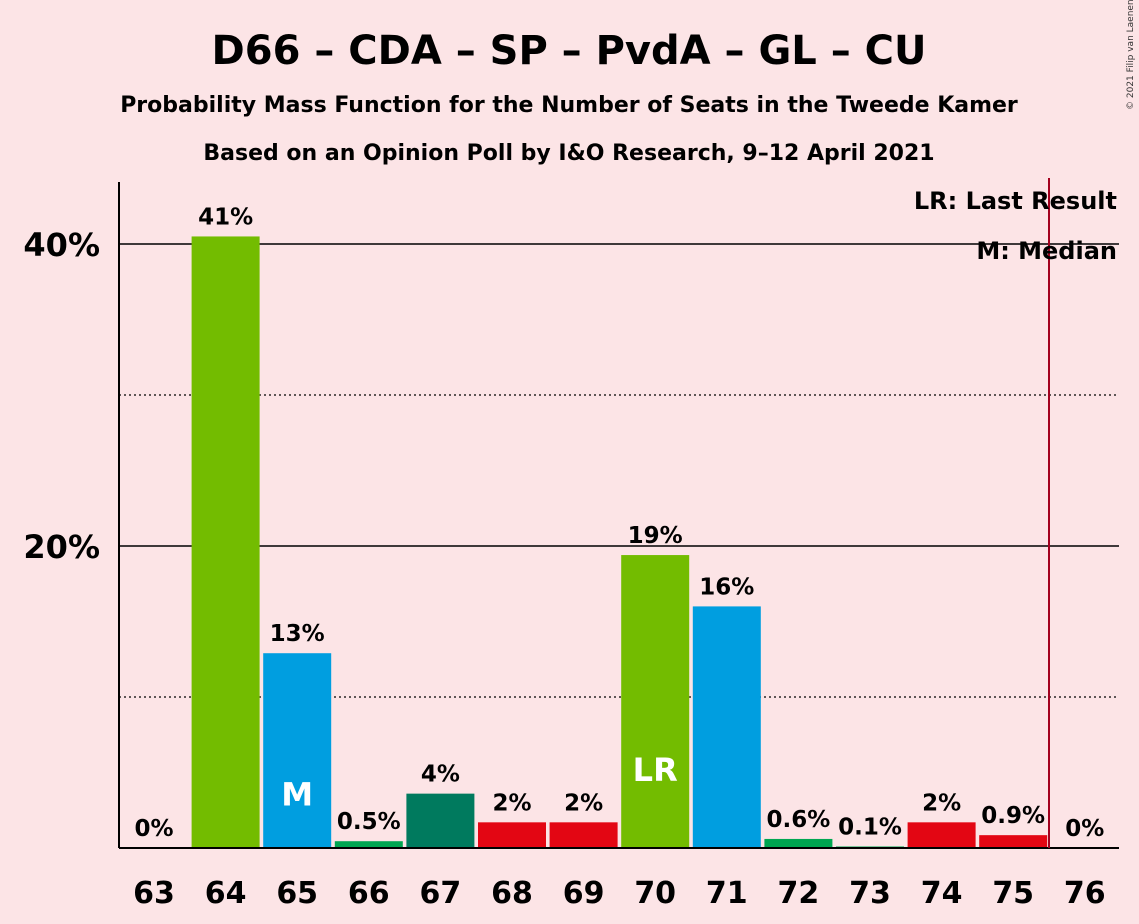 The width and height of the screenshot is (1139, 924). Describe the element at coordinates (226, 893) in the screenshot. I see `x-tick-label: 64` at that location.